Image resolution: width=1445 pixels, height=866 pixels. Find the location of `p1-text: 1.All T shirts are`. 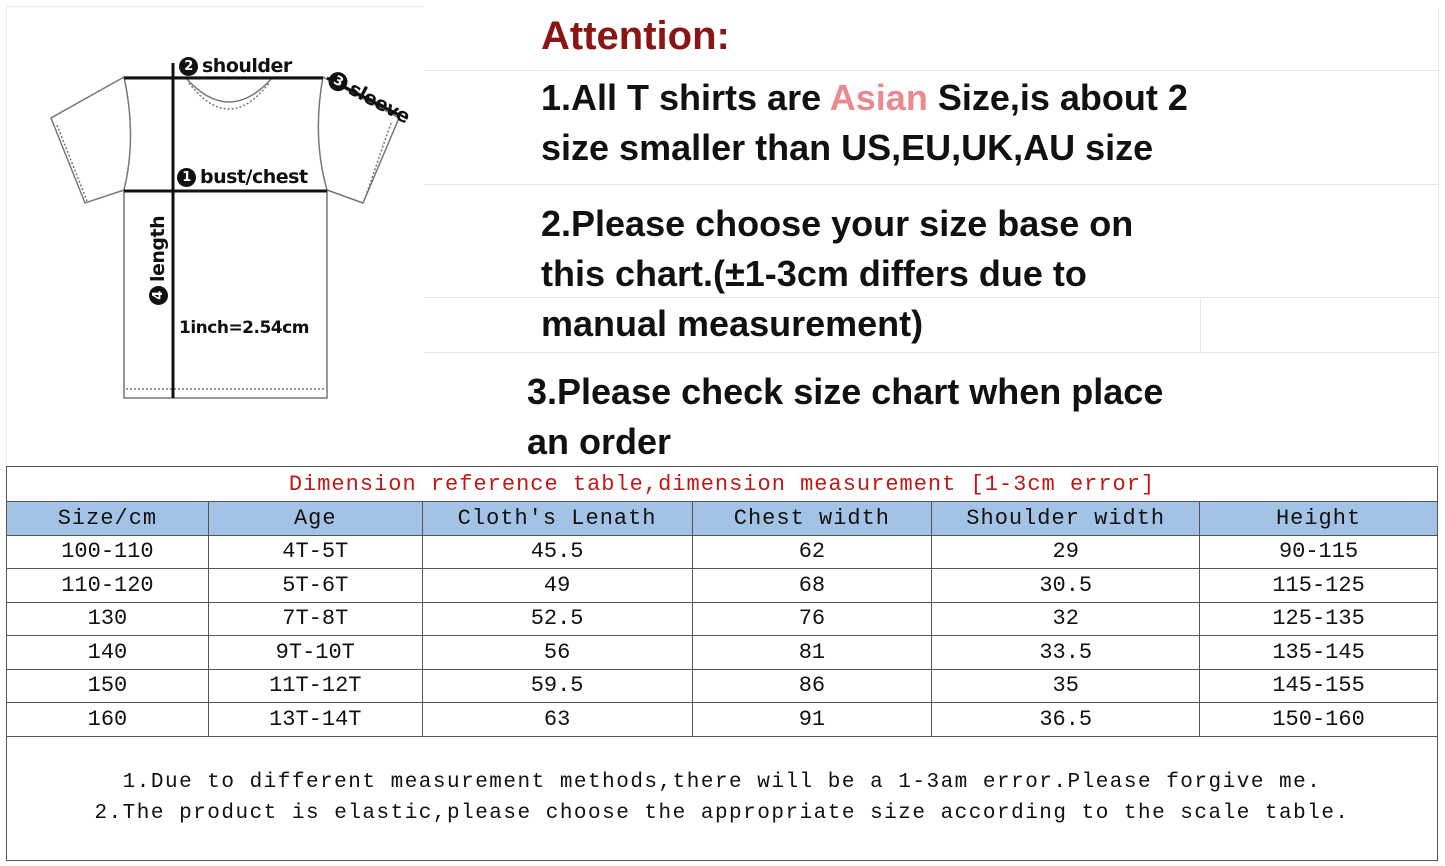

p1-text: 1.All T shirts are is located at coordinates (685, 97).